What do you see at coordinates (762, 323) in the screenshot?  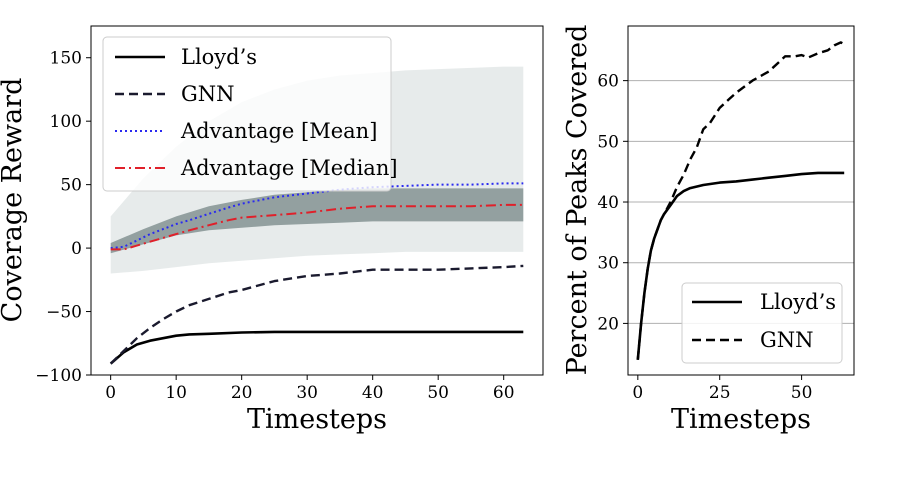 I see `legend-right: Lloyd’s GNN` at bounding box center [762, 323].